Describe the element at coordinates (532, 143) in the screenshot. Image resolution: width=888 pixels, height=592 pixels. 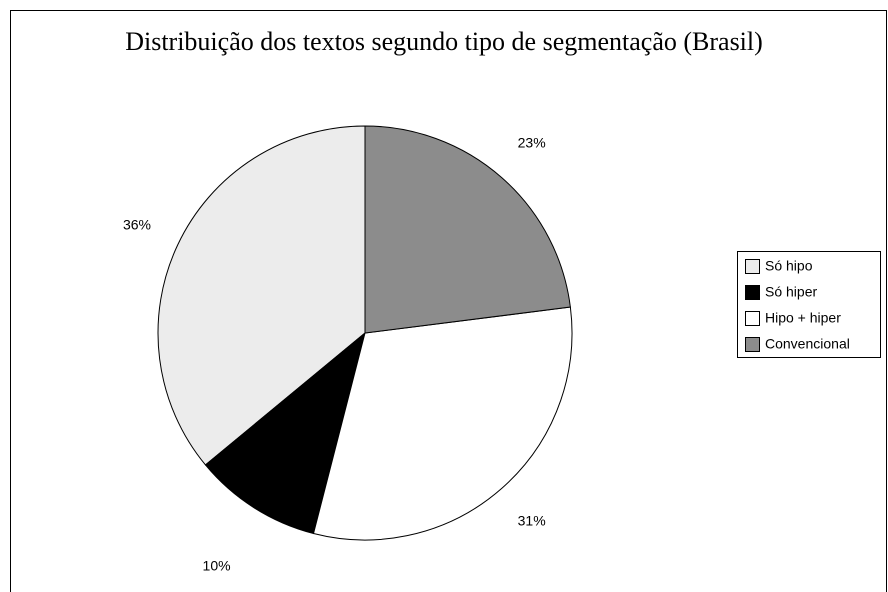
I see `slice-label: 23%` at that location.